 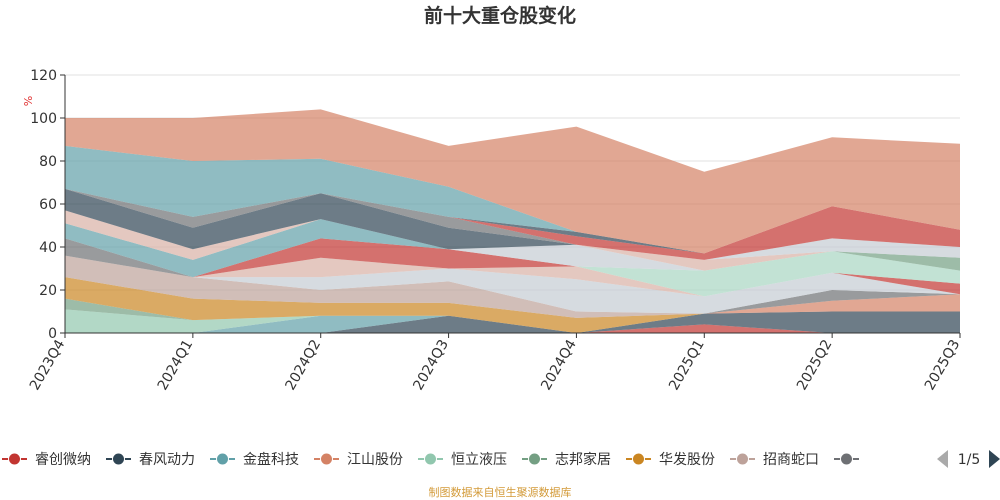 What do you see at coordinates (559, 365) in the screenshot?
I see `x-tick-label: 2024Q4` at bounding box center [559, 365].